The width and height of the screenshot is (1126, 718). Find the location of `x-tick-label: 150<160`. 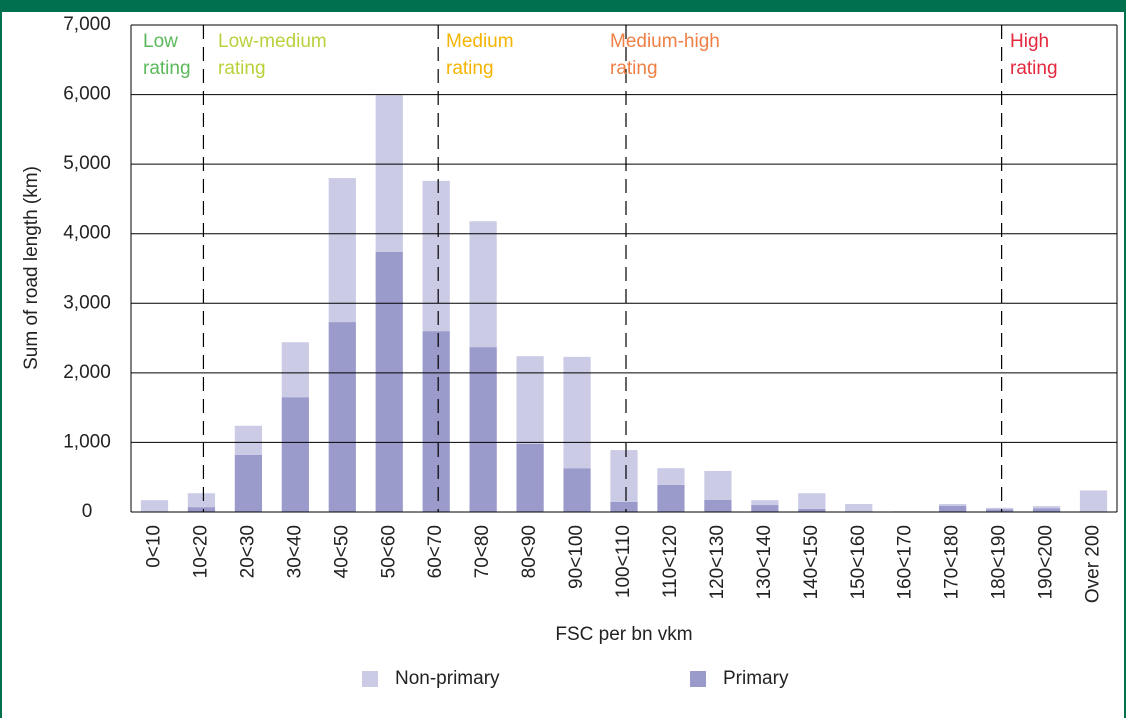

x-tick-label: 150<160 is located at coordinates (858, 562).